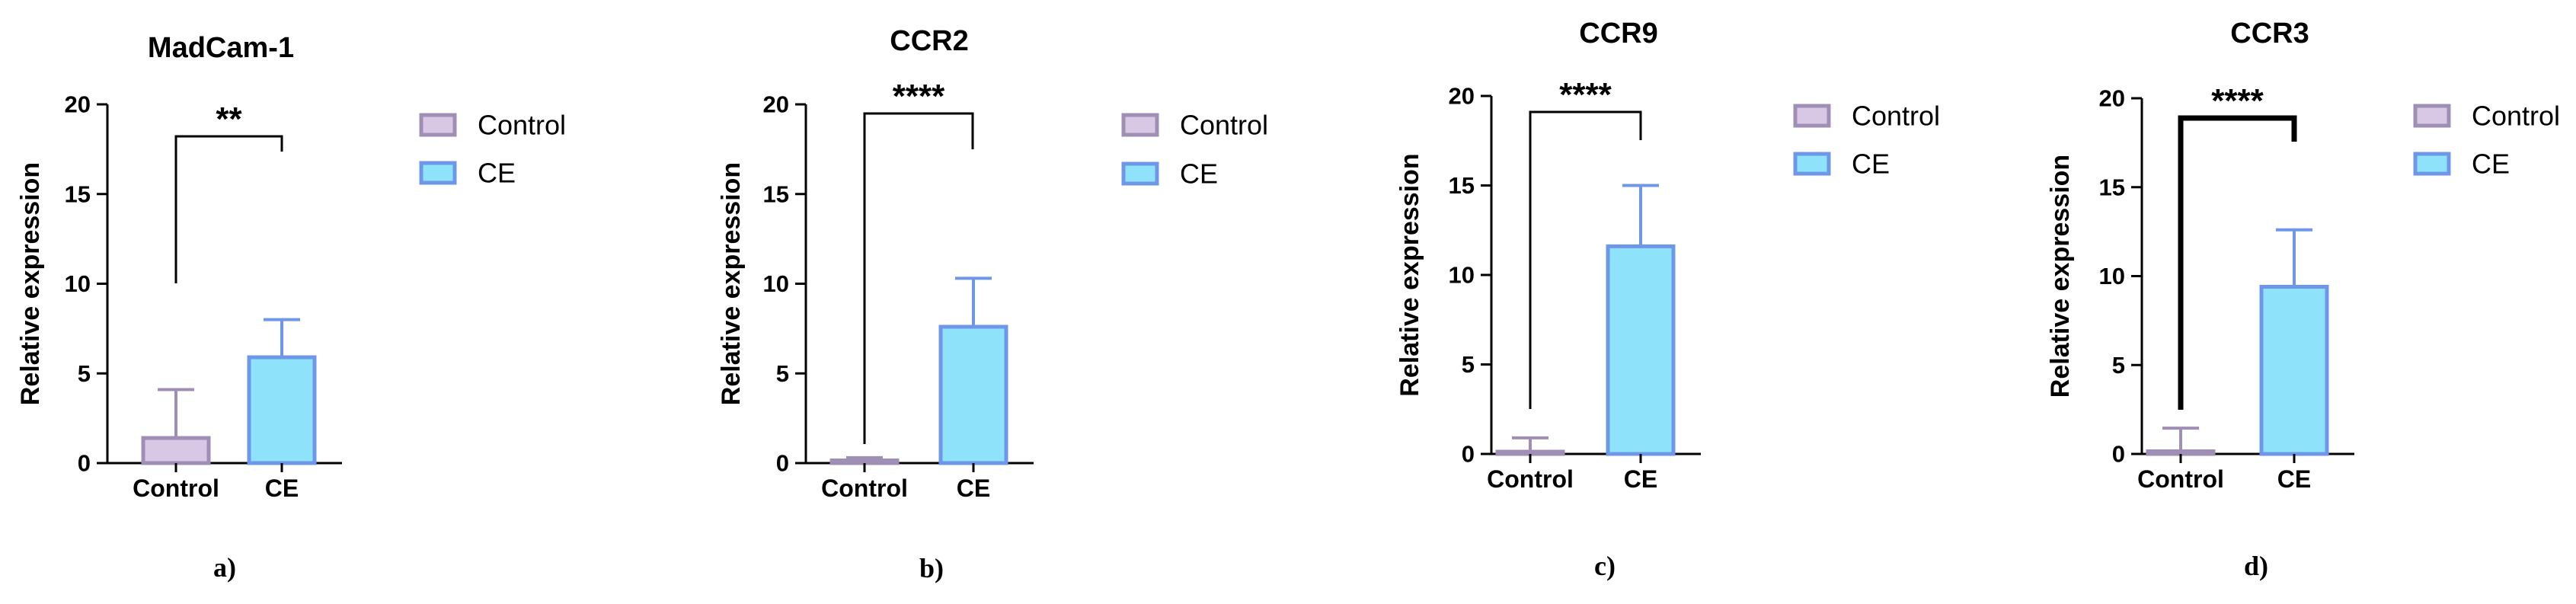 This screenshot has width=2576, height=604. Describe the element at coordinates (1618, 34) in the screenshot. I see `chart-title: CCR9` at that location.